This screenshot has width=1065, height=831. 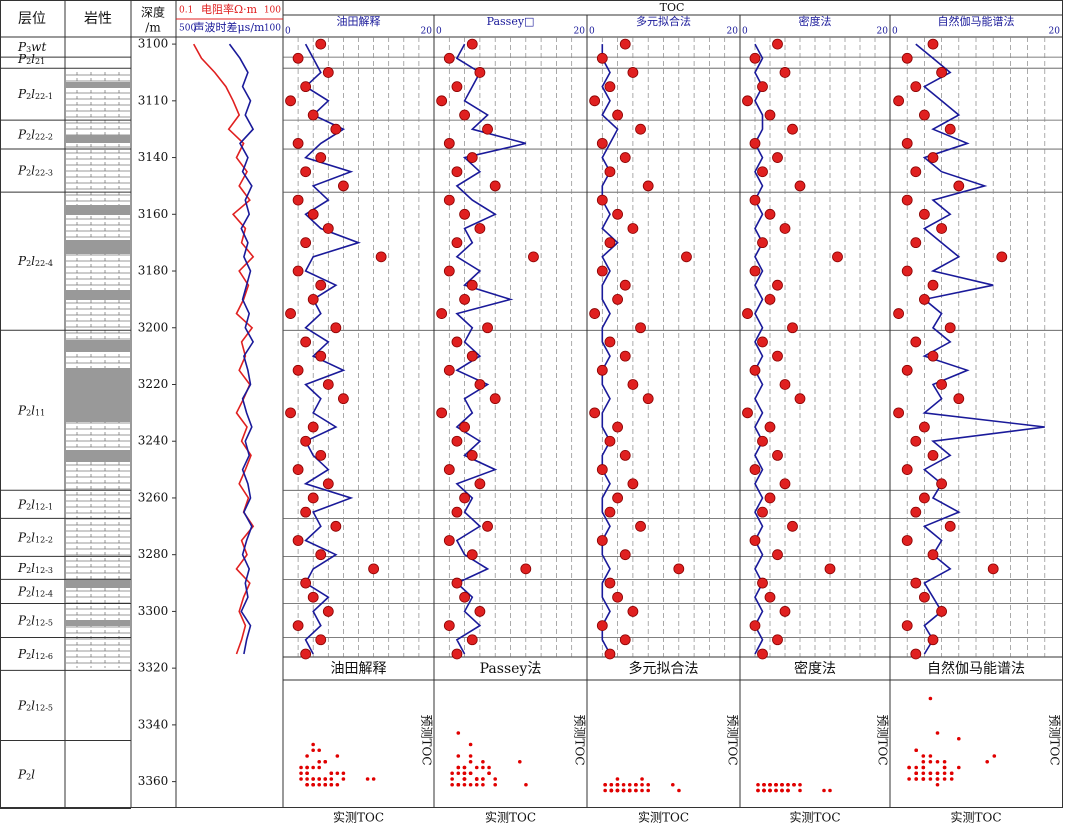 What do you see at coordinates (153, 441) in the screenshot?
I see `depth-tick-label: 3240` at bounding box center [153, 441].